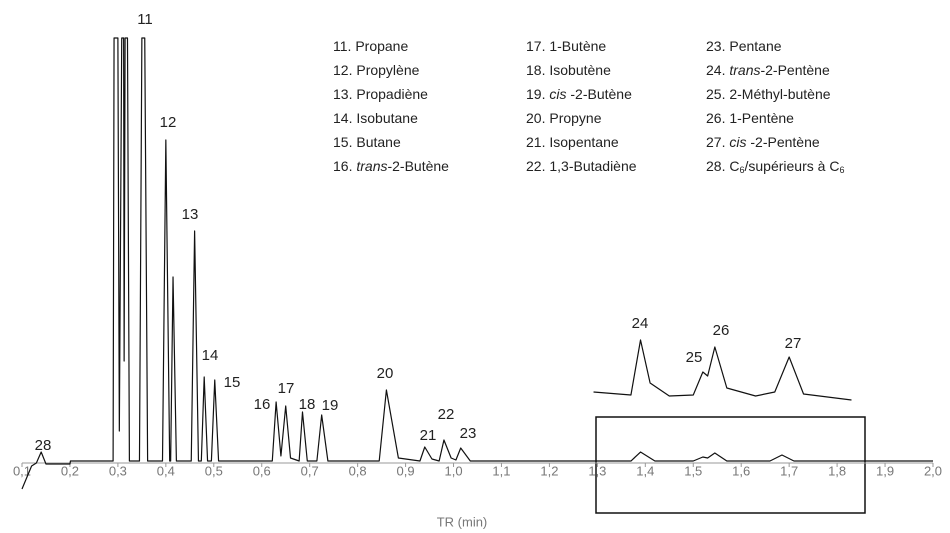 Image resolution: width=950 pixels, height=533 pixels. I want to click on legend-text: C, so click(734, 166).